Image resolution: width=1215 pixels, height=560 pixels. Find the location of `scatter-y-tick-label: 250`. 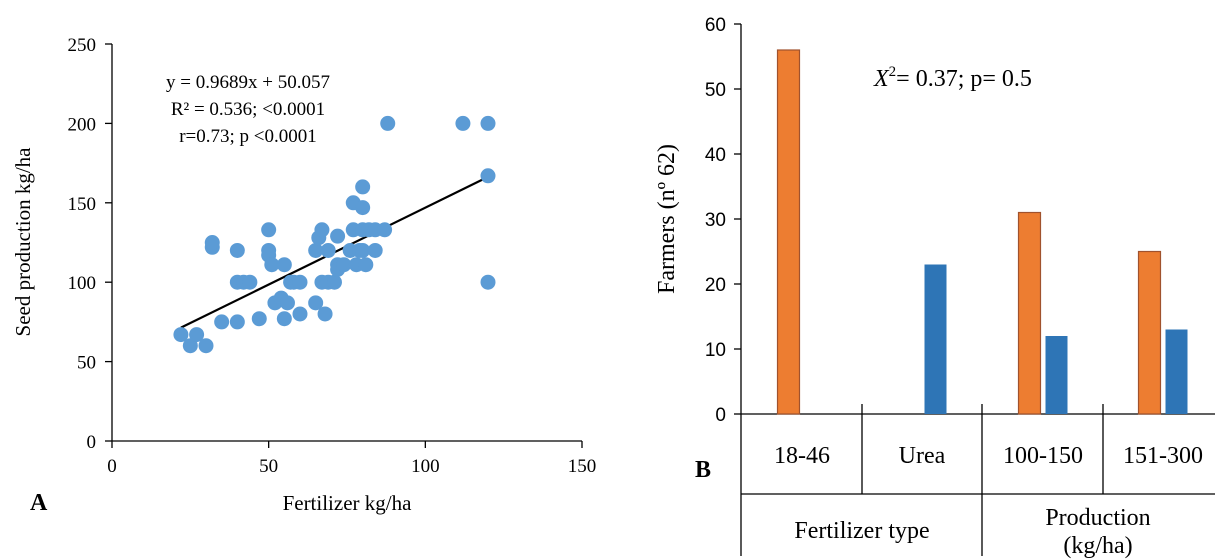

scatter-y-tick-label: 250 is located at coordinates (82, 45).